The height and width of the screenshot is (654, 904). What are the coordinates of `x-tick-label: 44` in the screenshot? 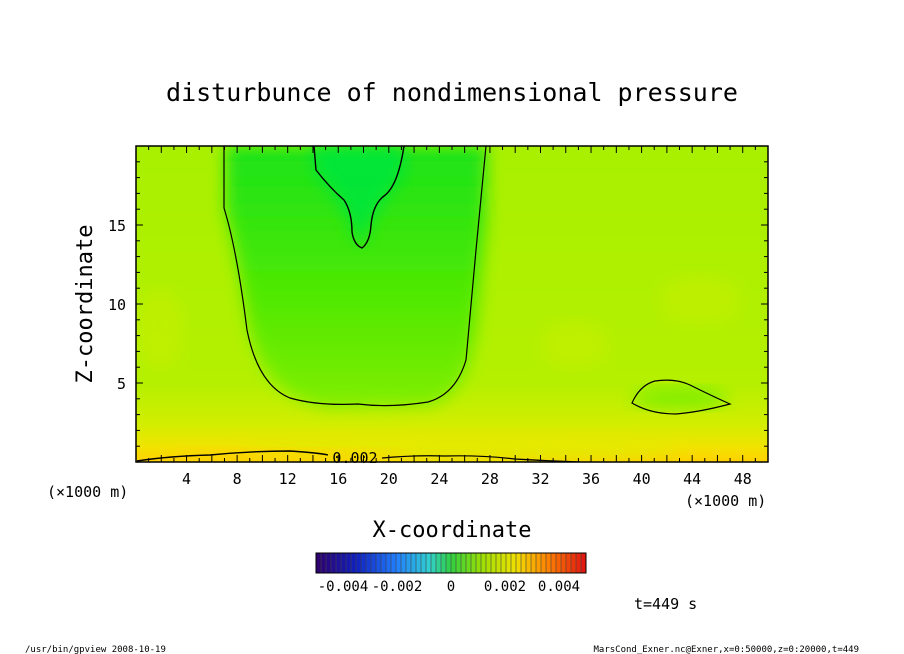 It's located at (692, 479).